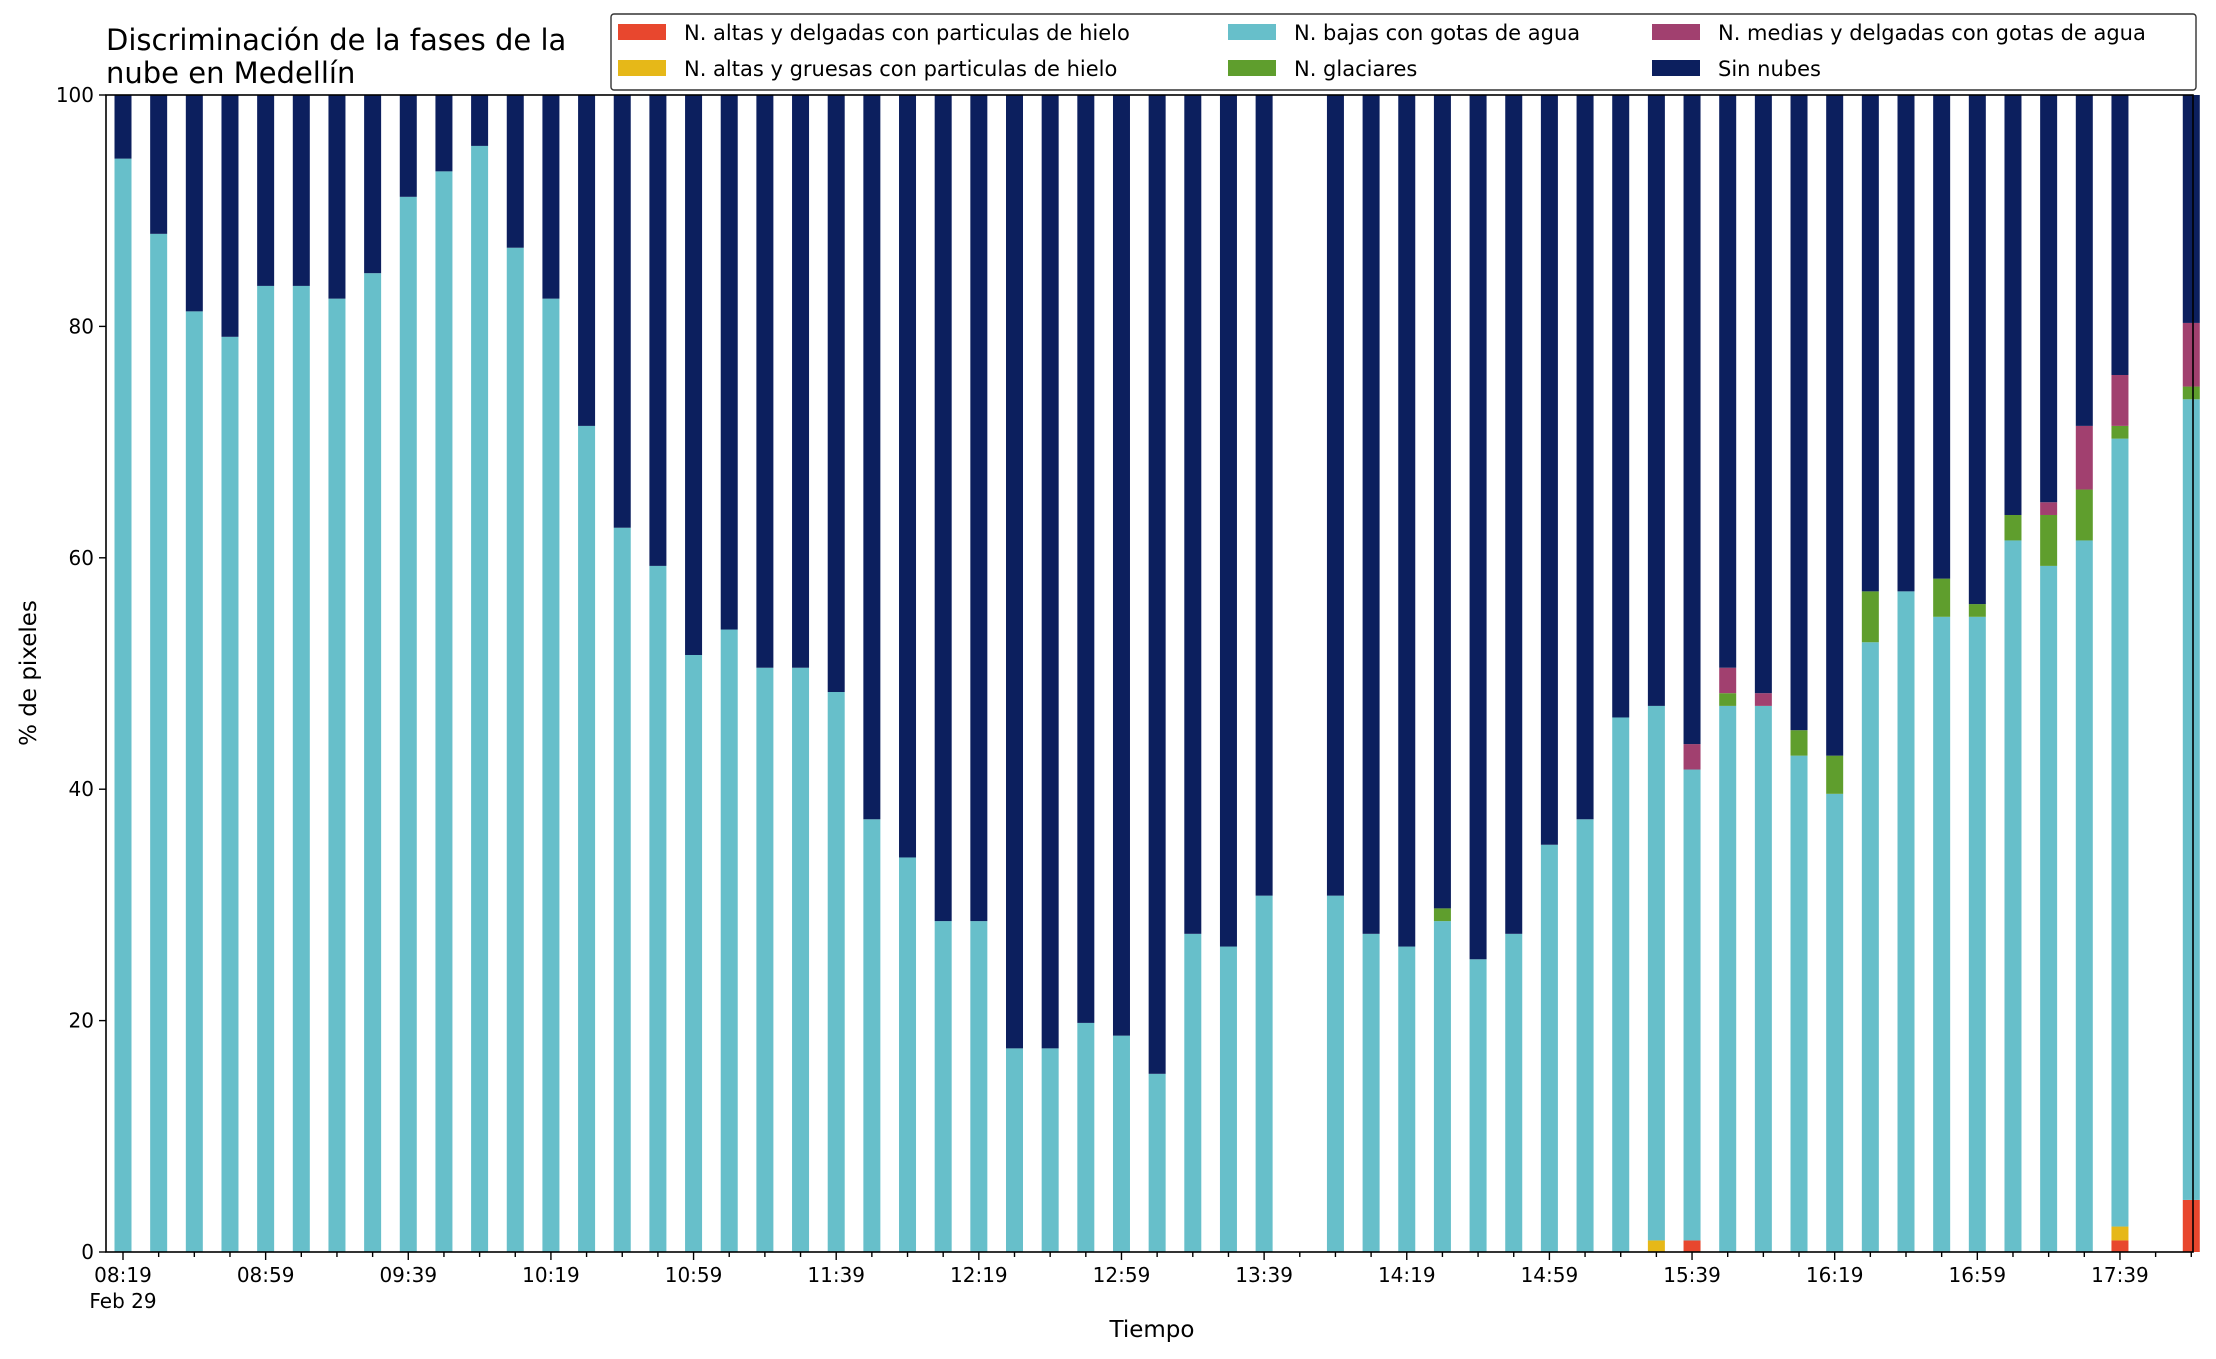 The image size is (2216, 1359). Describe the element at coordinates (123, 1275) in the screenshot. I see `x-tick-label-0: 08:19` at that location.